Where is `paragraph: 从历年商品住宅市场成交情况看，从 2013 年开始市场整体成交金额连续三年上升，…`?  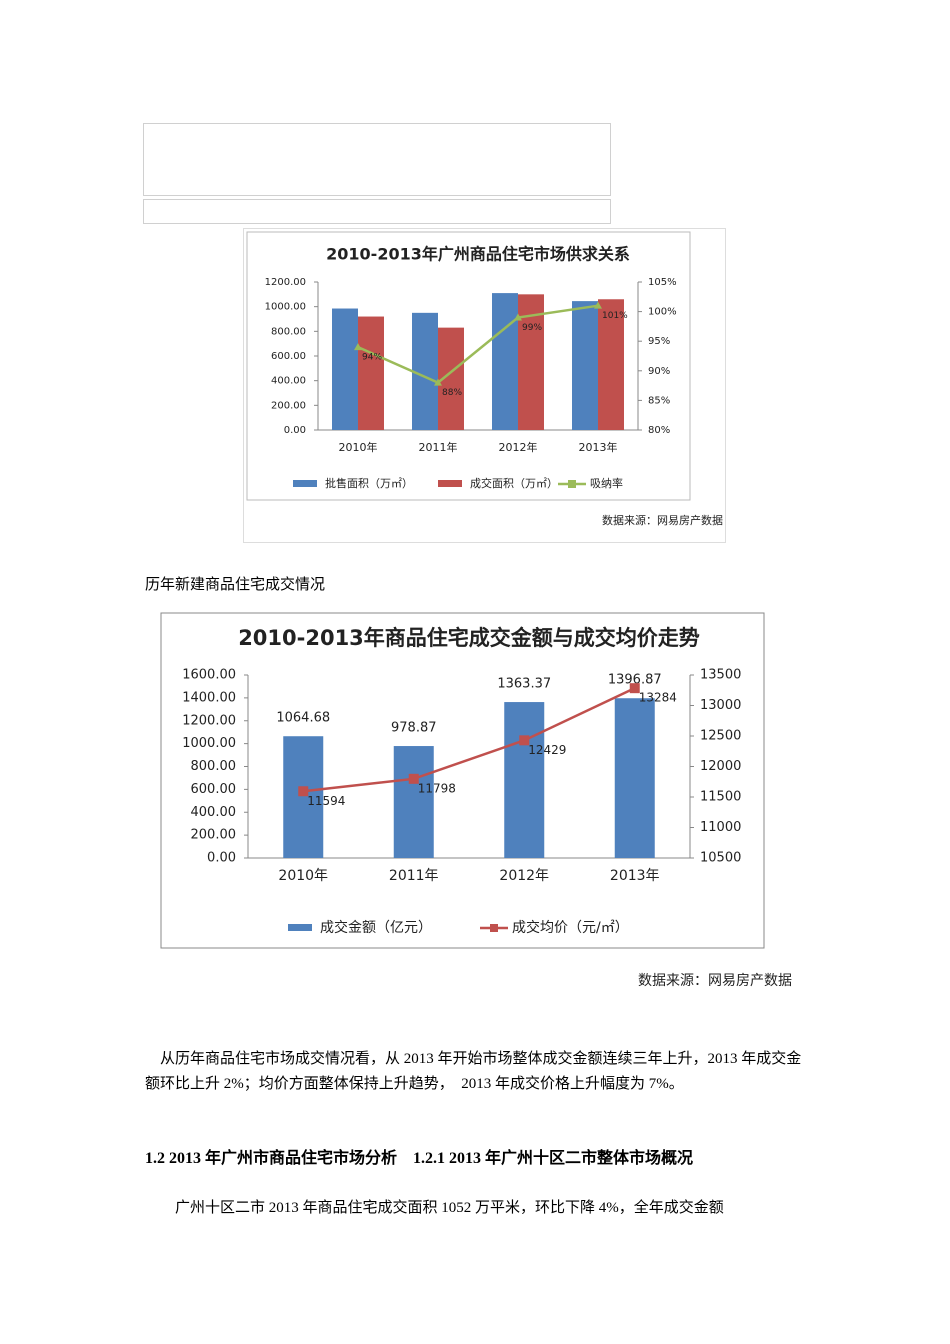 paragraph: 从历年商品住宅市场成交情况看，从 2013 年开始市场整体成交金额连续三年上升，… is located at coordinates (473, 1071).